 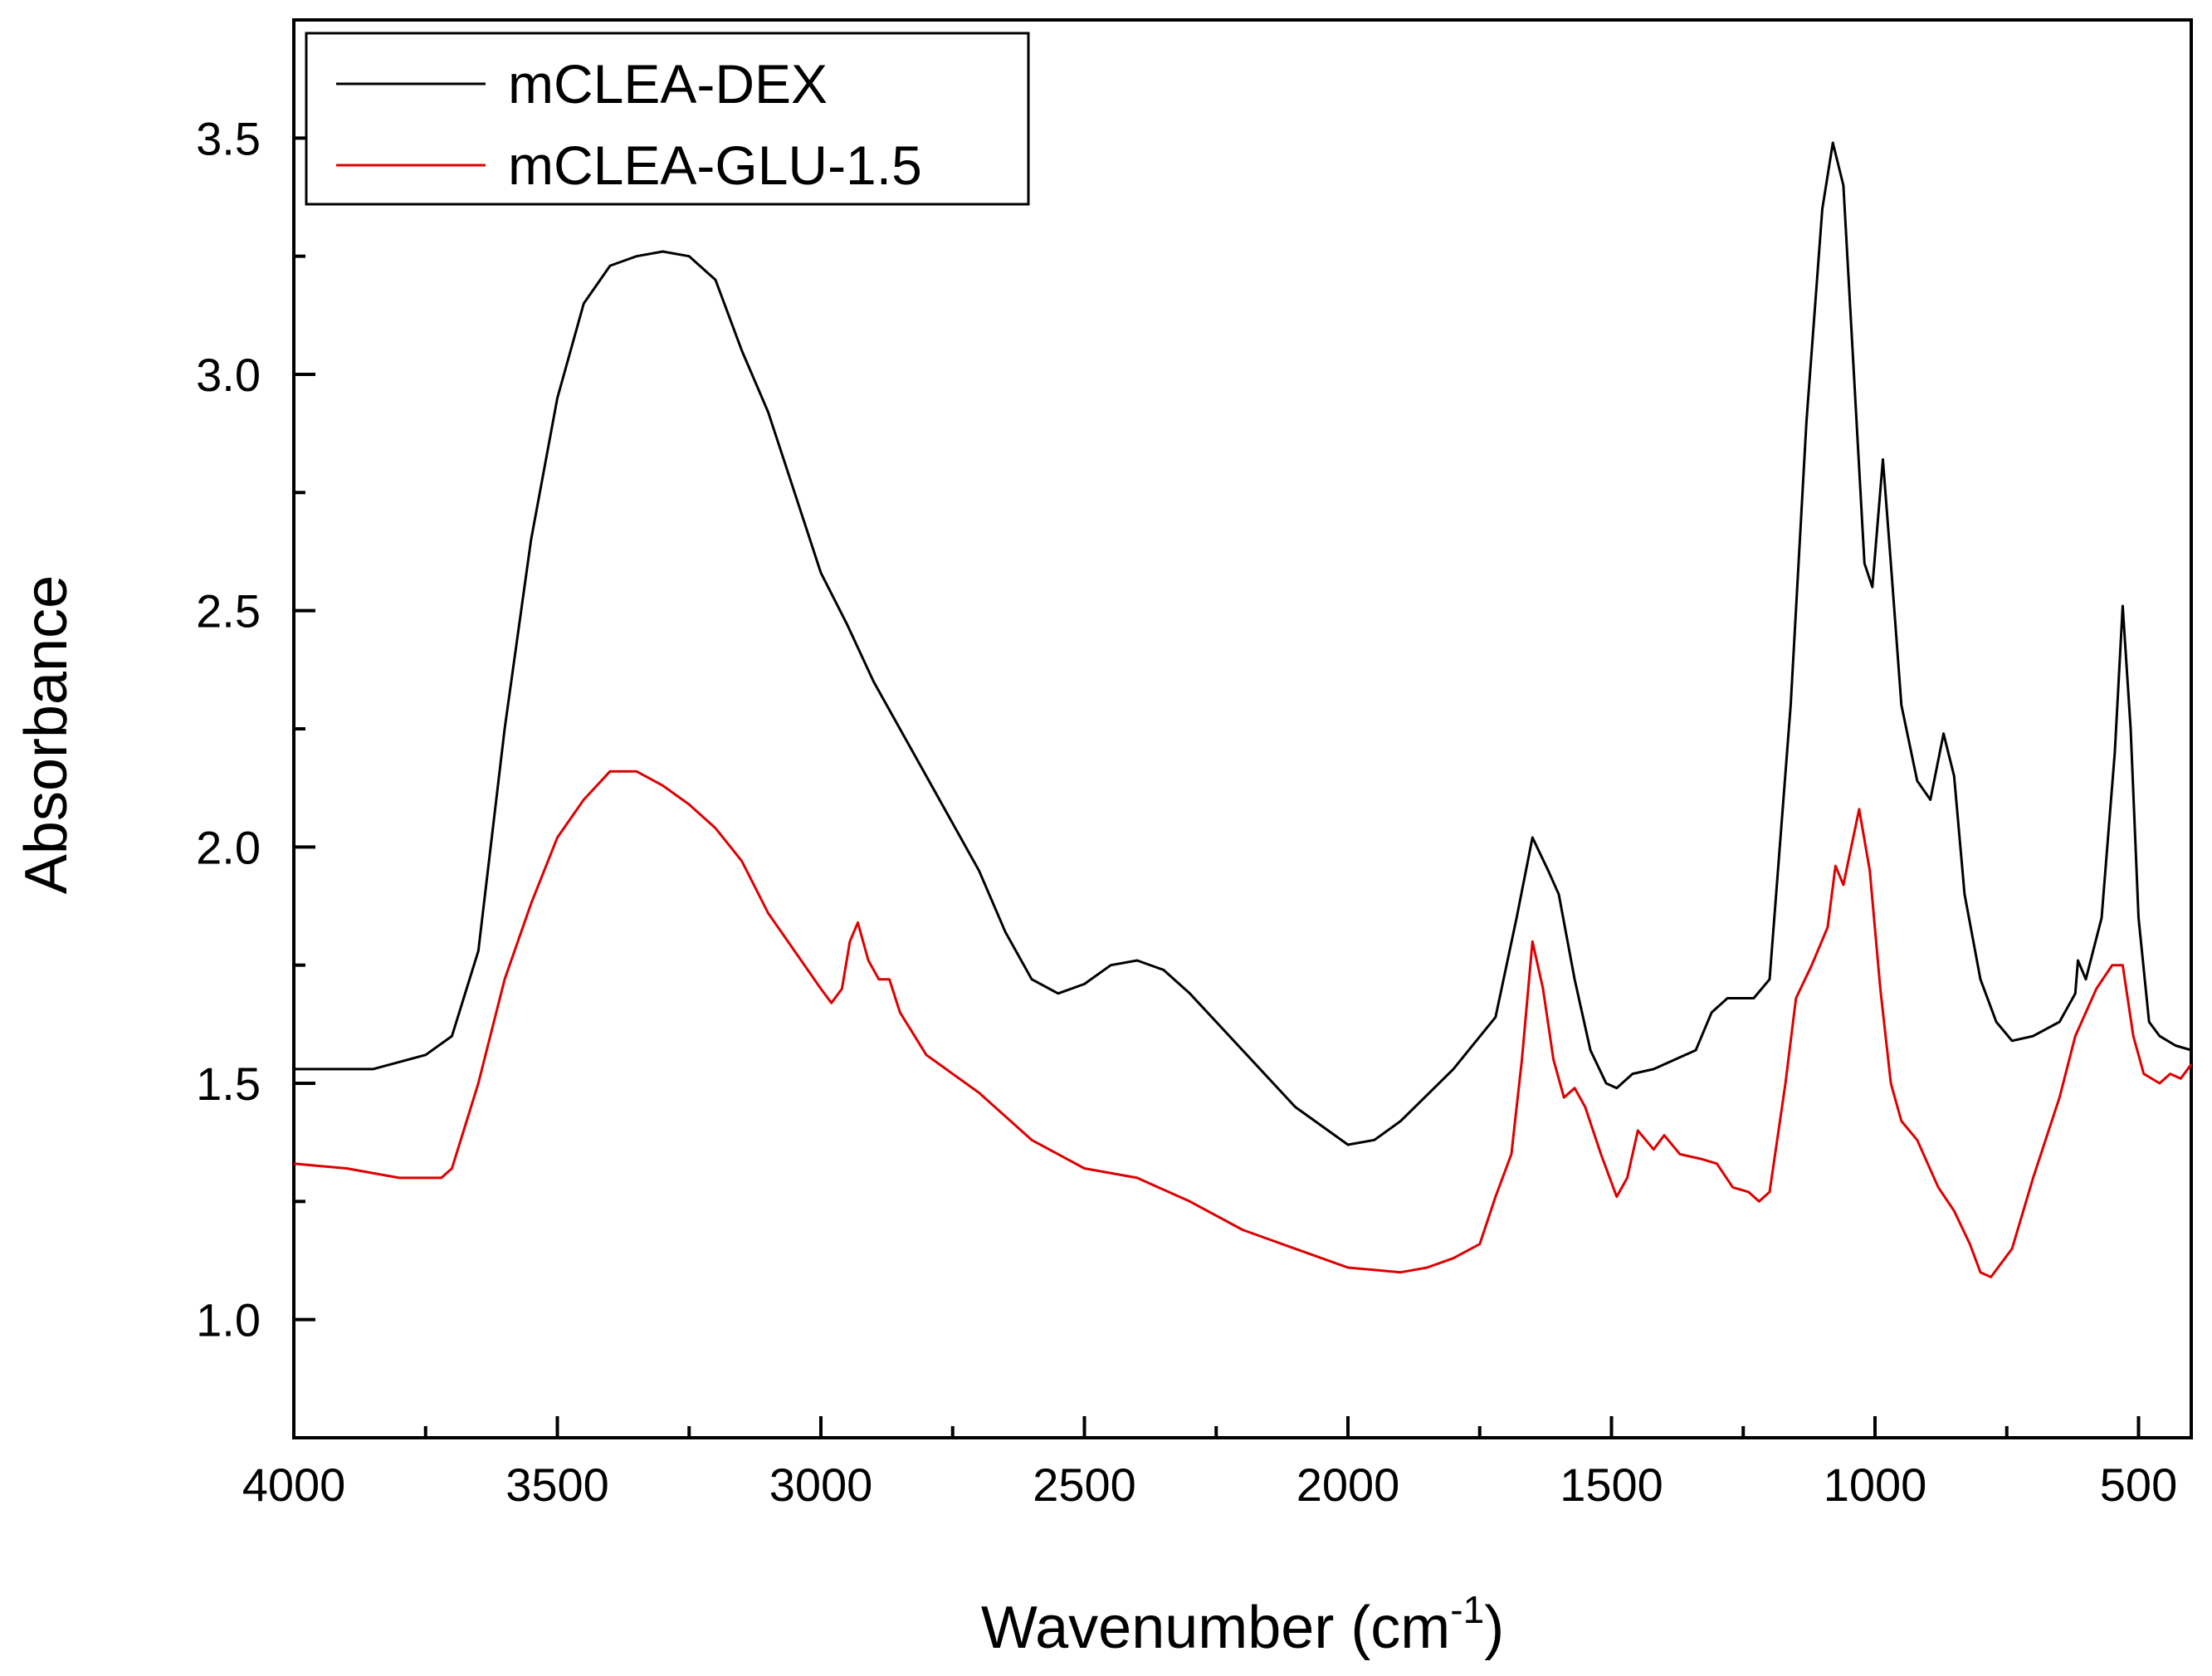 What do you see at coordinates (229, 138) in the screenshot?
I see `y-tick-label: 3.5` at bounding box center [229, 138].